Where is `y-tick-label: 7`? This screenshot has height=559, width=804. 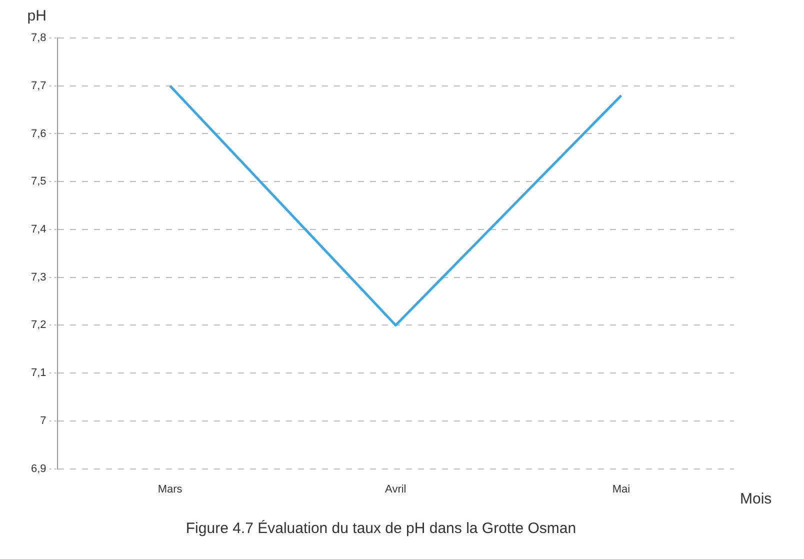
y-tick-label: 7 is located at coordinates (43, 420).